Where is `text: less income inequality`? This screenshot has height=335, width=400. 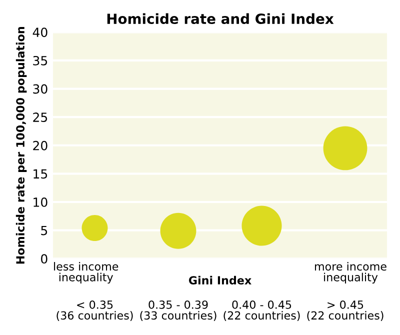 text: less income inequality is located at coordinates (86, 273).